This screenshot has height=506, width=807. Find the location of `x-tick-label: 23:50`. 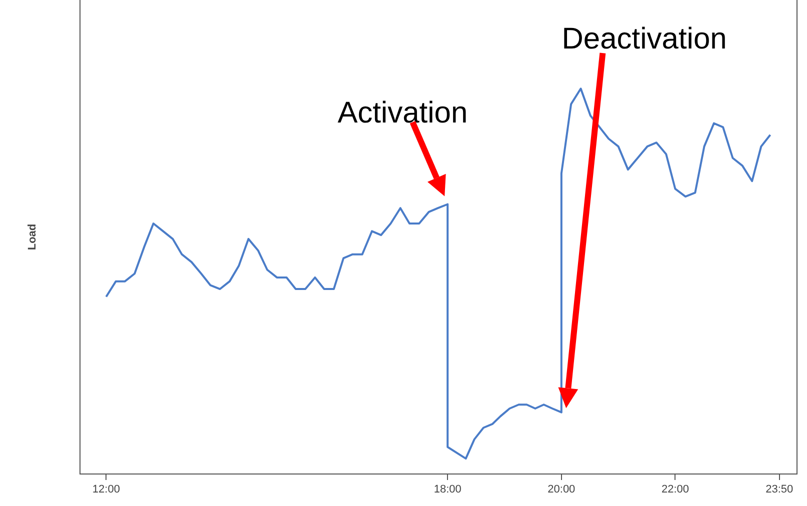

x-tick-label: 23:50 is located at coordinates (780, 490).